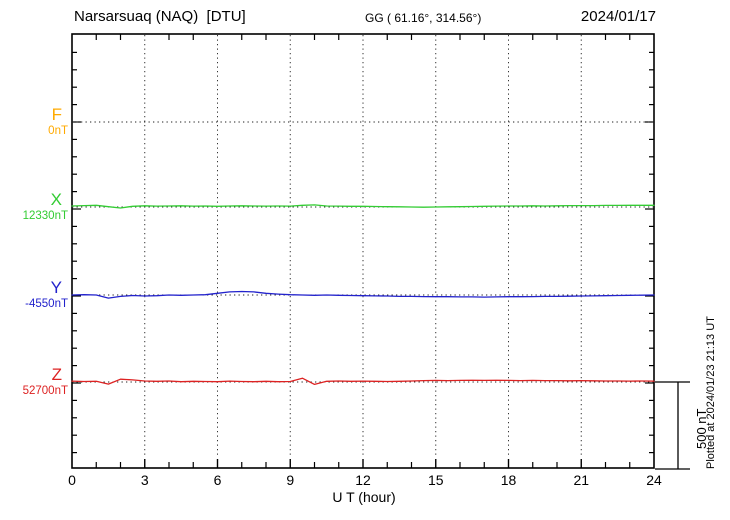  Describe the element at coordinates (363, 381) in the screenshot. I see `trace-z` at that location.